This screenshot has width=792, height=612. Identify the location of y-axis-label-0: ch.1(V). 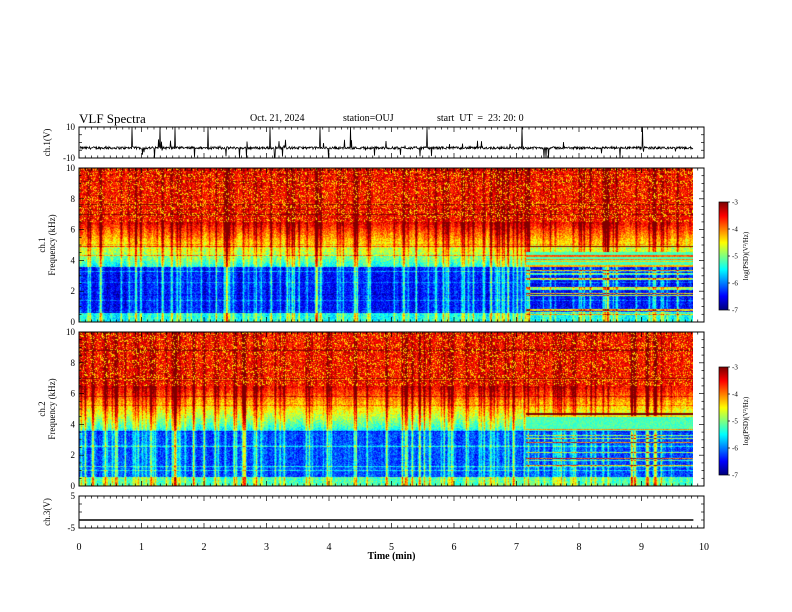
(47, 143).